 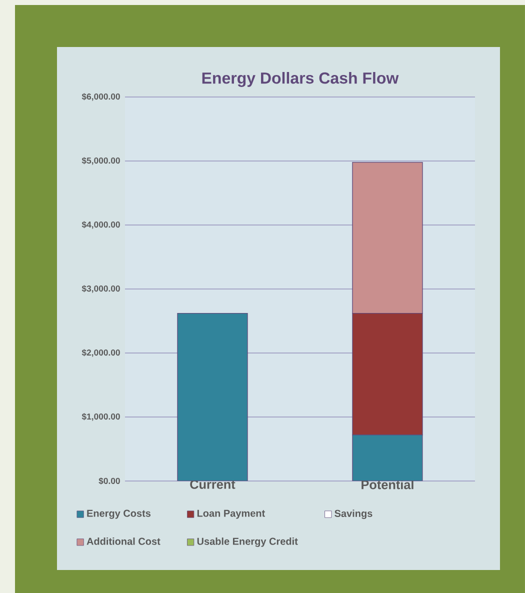 I want to click on x-tick-label: Current, so click(x=213, y=484).